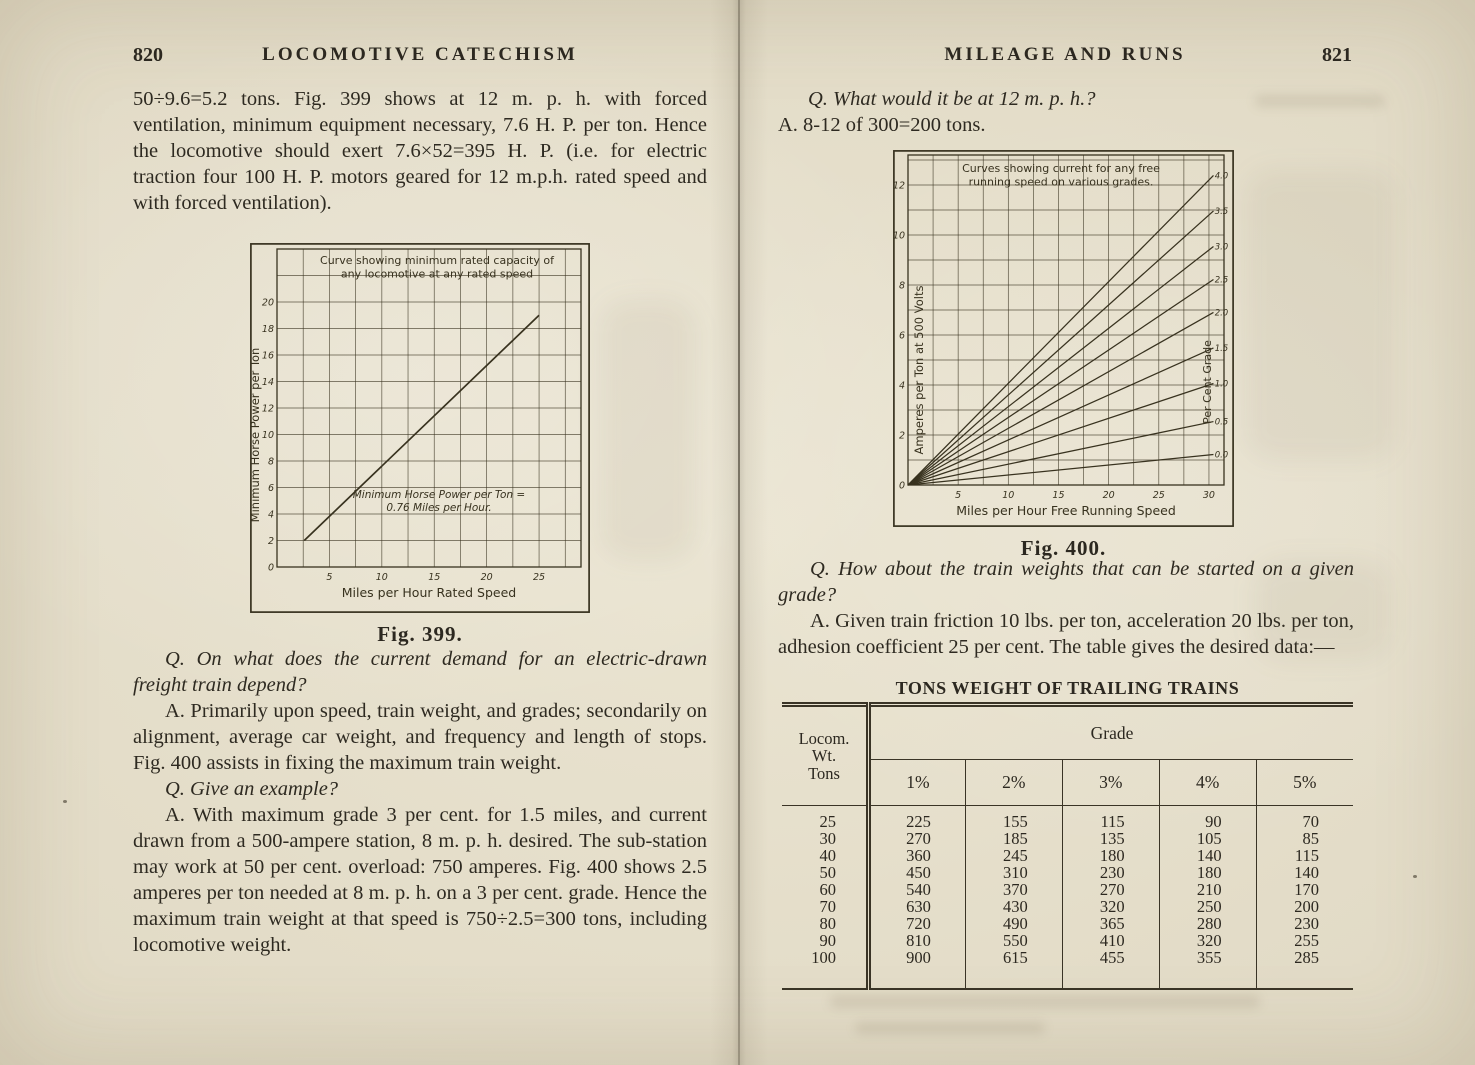 This screenshot has width=1475, height=1065. I want to click on table-cell: 450, so click(917, 872).